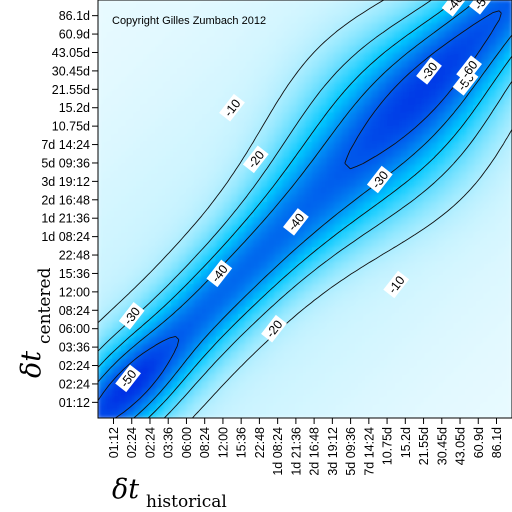 The image size is (512, 512). I want to click on y-tick-label: 10.75d, so click(71, 127).